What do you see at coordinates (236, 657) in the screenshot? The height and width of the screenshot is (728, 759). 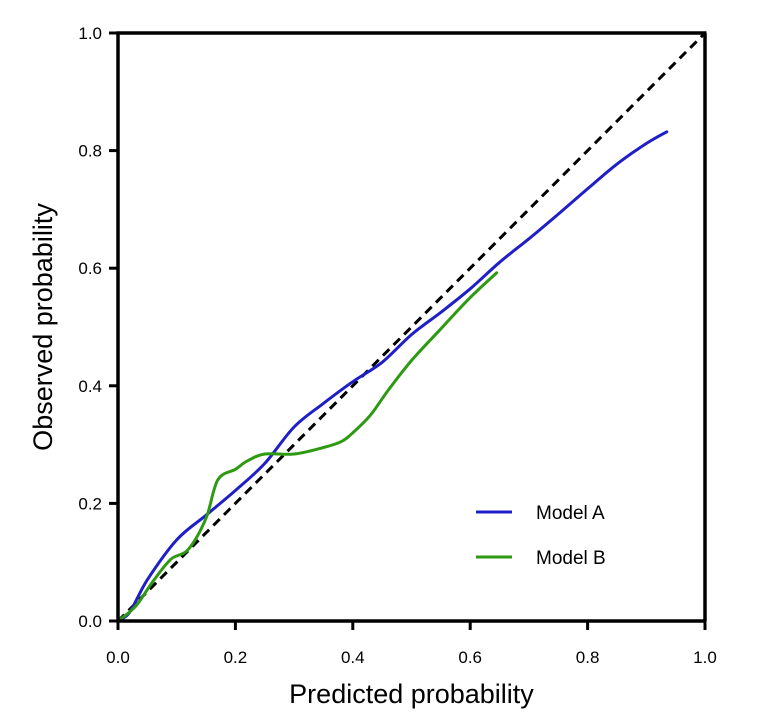 I see `x-tick-label: 0.2` at bounding box center [236, 657].